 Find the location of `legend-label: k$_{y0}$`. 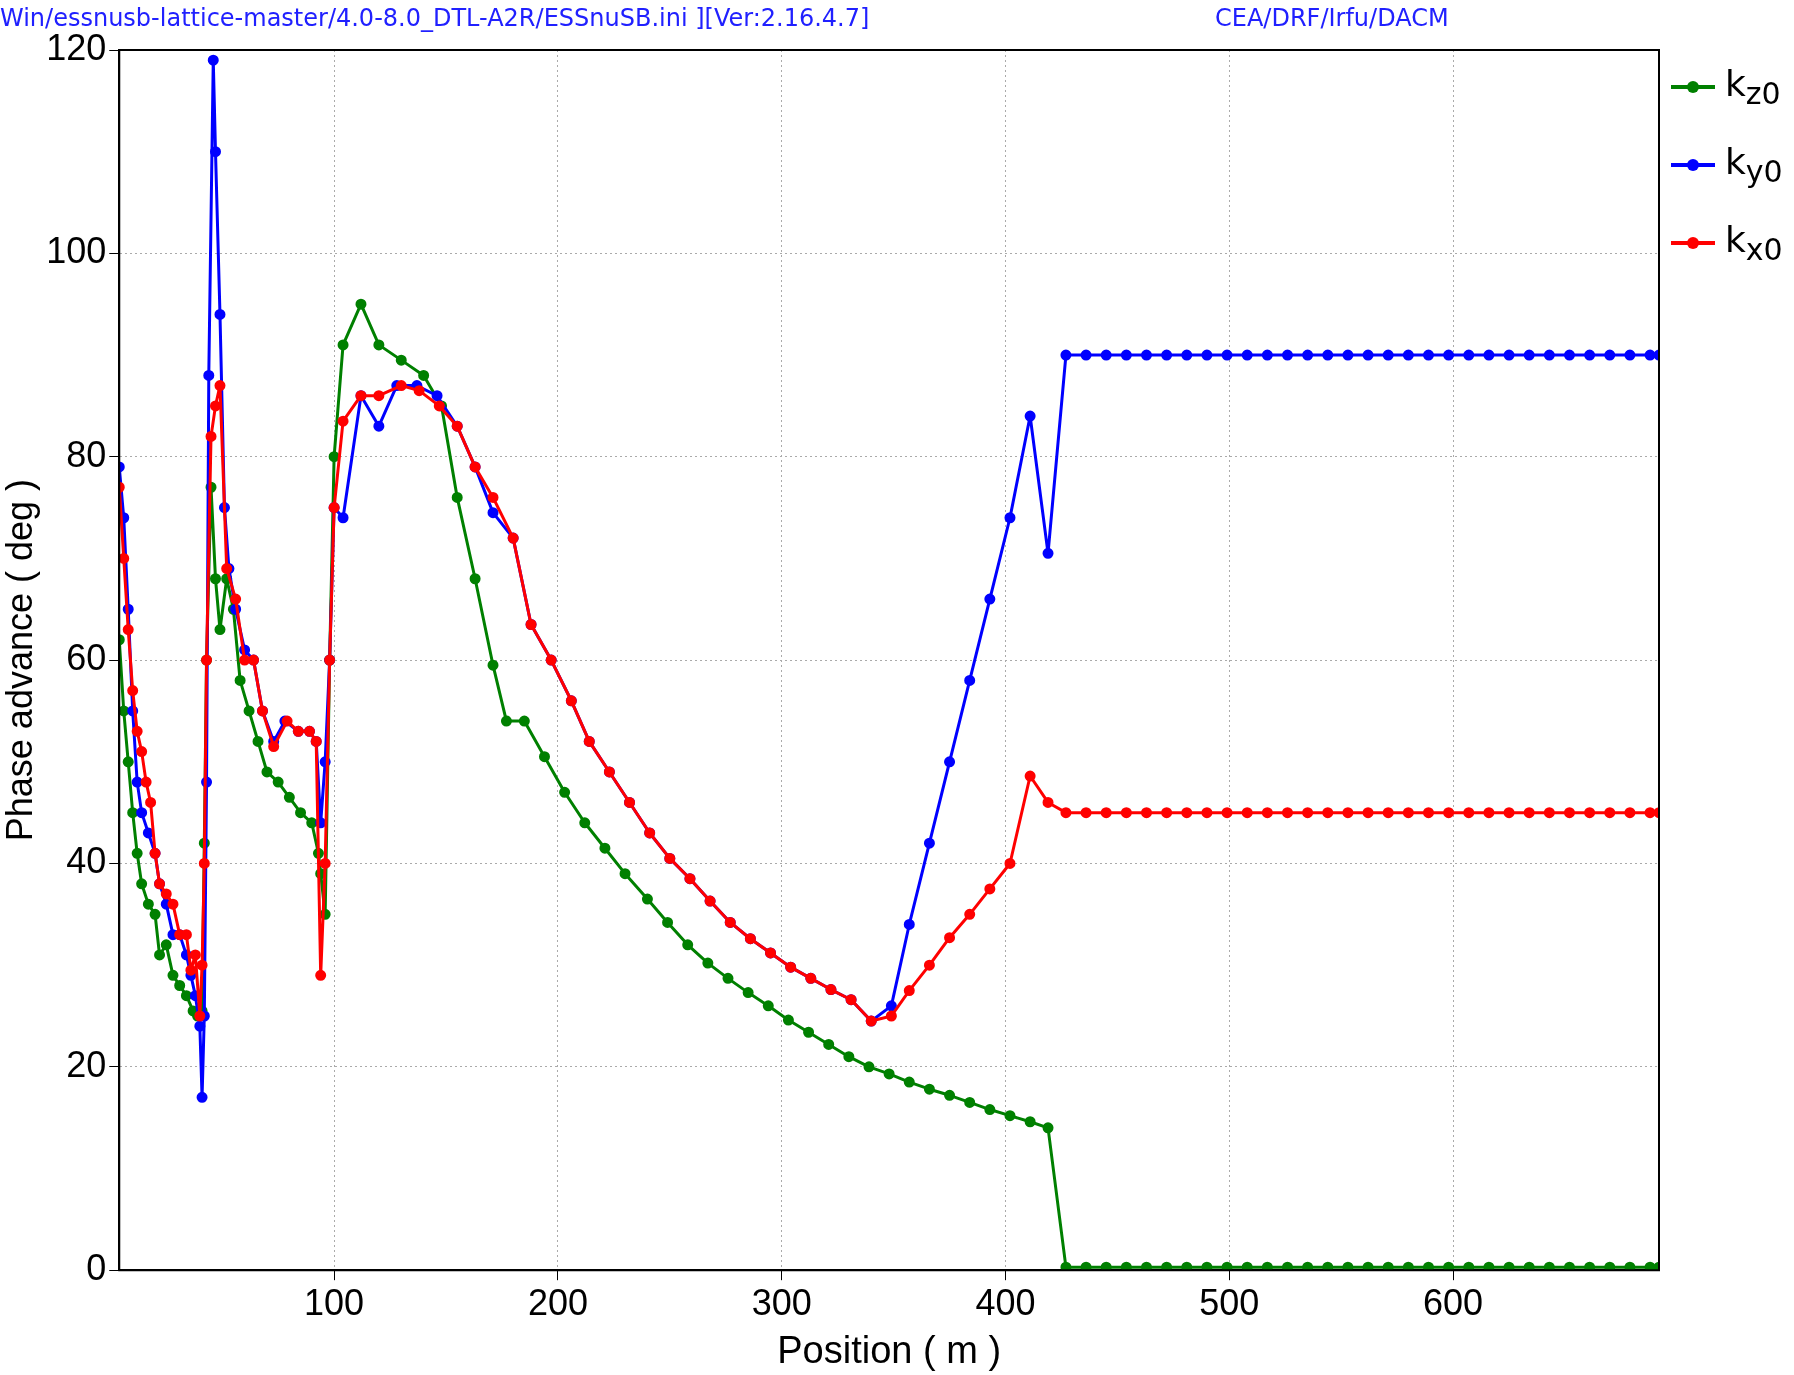

legend-label: k$_{y0}$ is located at coordinates (1754, 165).